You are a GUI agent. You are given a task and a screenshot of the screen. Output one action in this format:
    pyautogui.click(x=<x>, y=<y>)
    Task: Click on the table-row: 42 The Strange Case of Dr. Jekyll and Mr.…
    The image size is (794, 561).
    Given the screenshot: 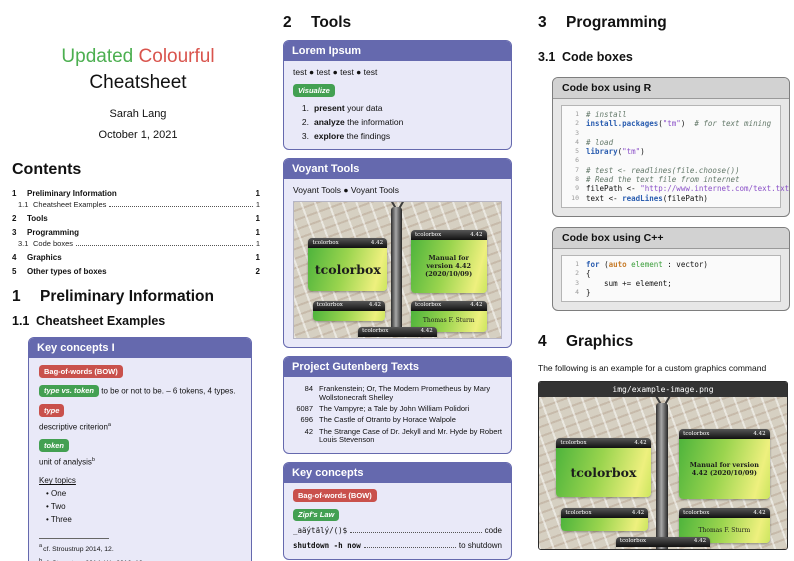 What is the action you would take?
    pyautogui.click(x=403, y=435)
    